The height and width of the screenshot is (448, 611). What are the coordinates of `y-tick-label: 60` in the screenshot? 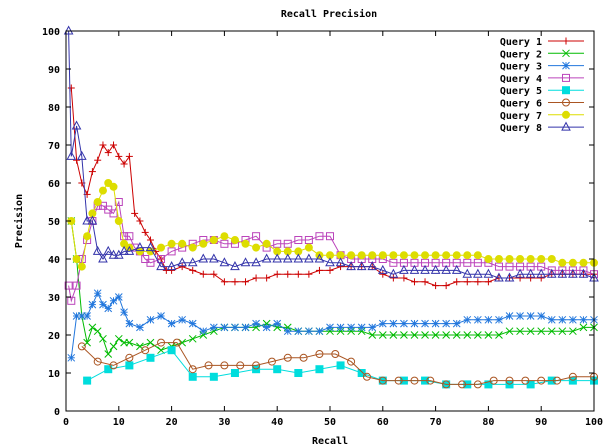 It's located at (54, 184).